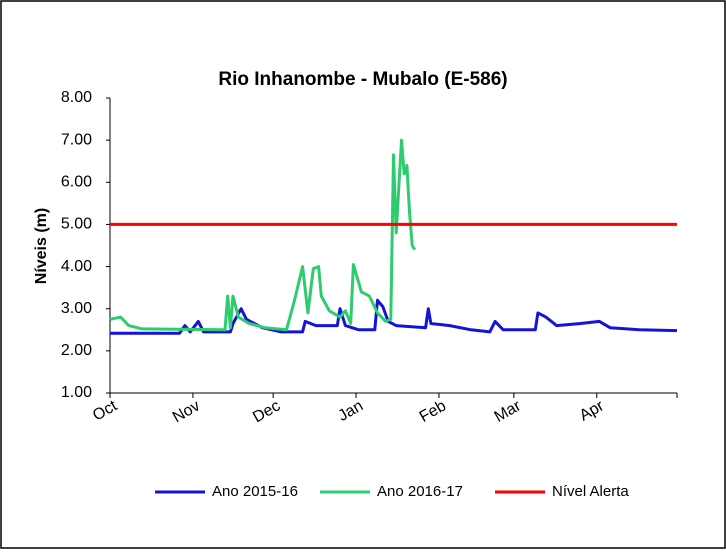 The image size is (726, 554). What do you see at coordinates (590, 491) in the screenshot?
I see `legend-label: Nível Alerta` at bounding box center [590, 491].